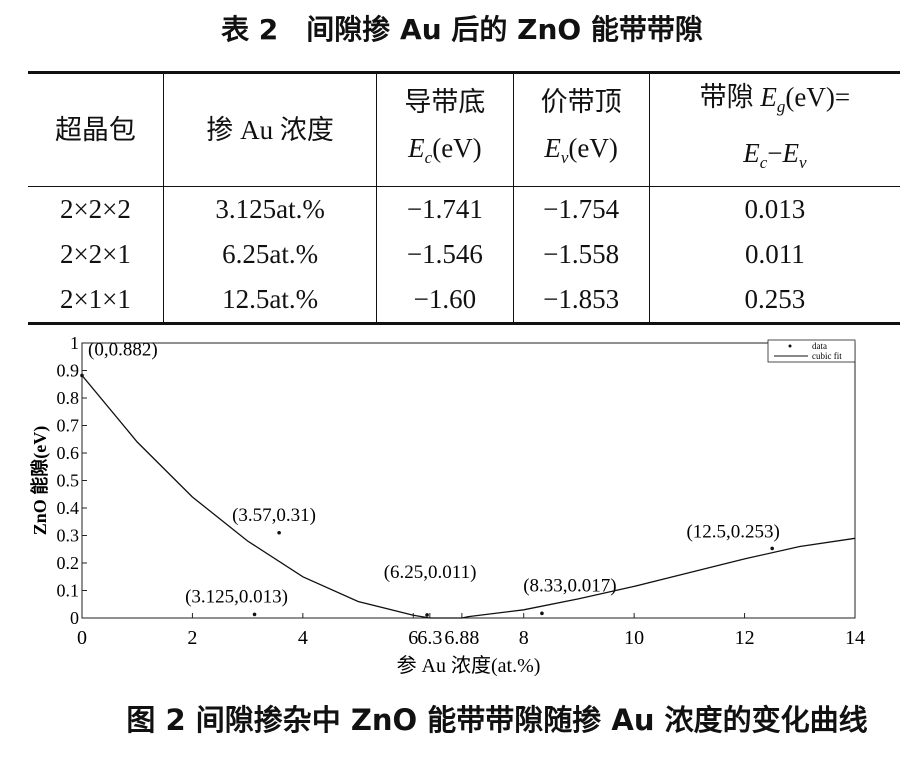 The image size is (924, 757). I want to click on y-tick-label: 1, so click(74, 343).